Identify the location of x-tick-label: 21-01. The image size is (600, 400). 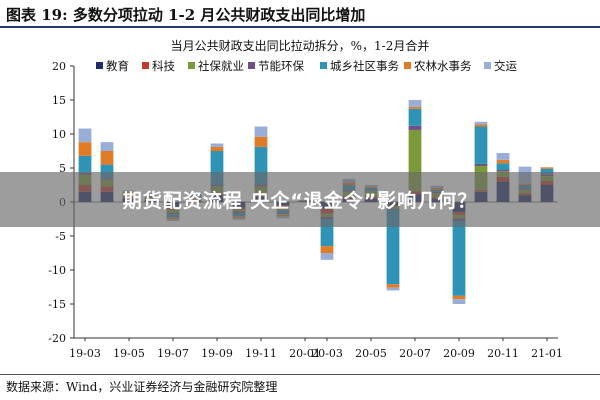
(547, 353).